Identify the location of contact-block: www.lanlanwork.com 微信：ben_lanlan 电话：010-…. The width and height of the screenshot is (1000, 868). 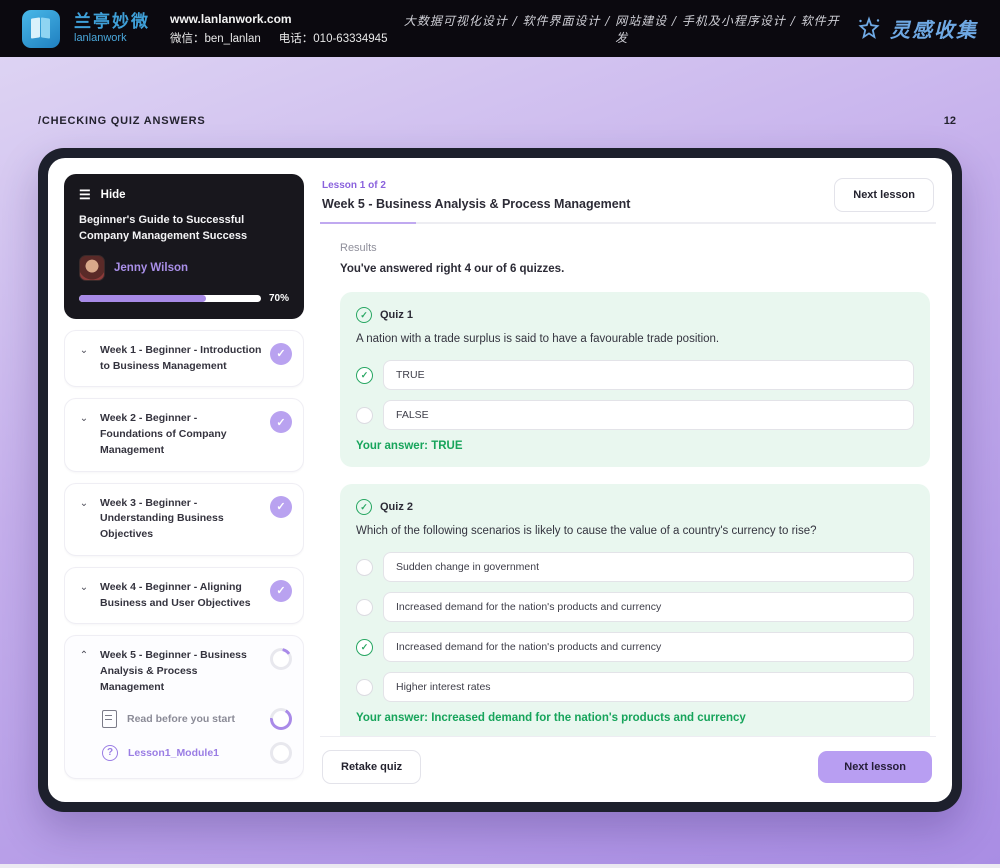
(278, 29).